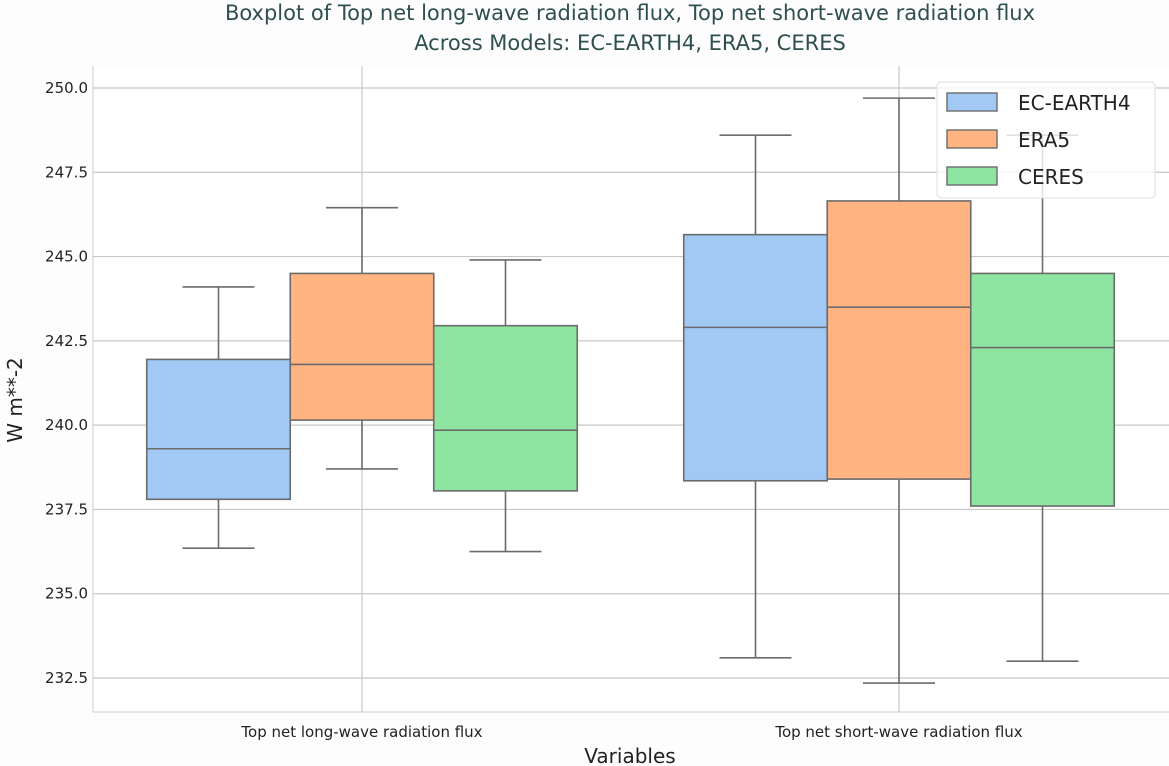 This screenshot has height=766, width=1169. What do you see at coordinates (15, 400) in the screenshot?
I see `y-axis-label: W m**-2` at bounding box center [15, 400].